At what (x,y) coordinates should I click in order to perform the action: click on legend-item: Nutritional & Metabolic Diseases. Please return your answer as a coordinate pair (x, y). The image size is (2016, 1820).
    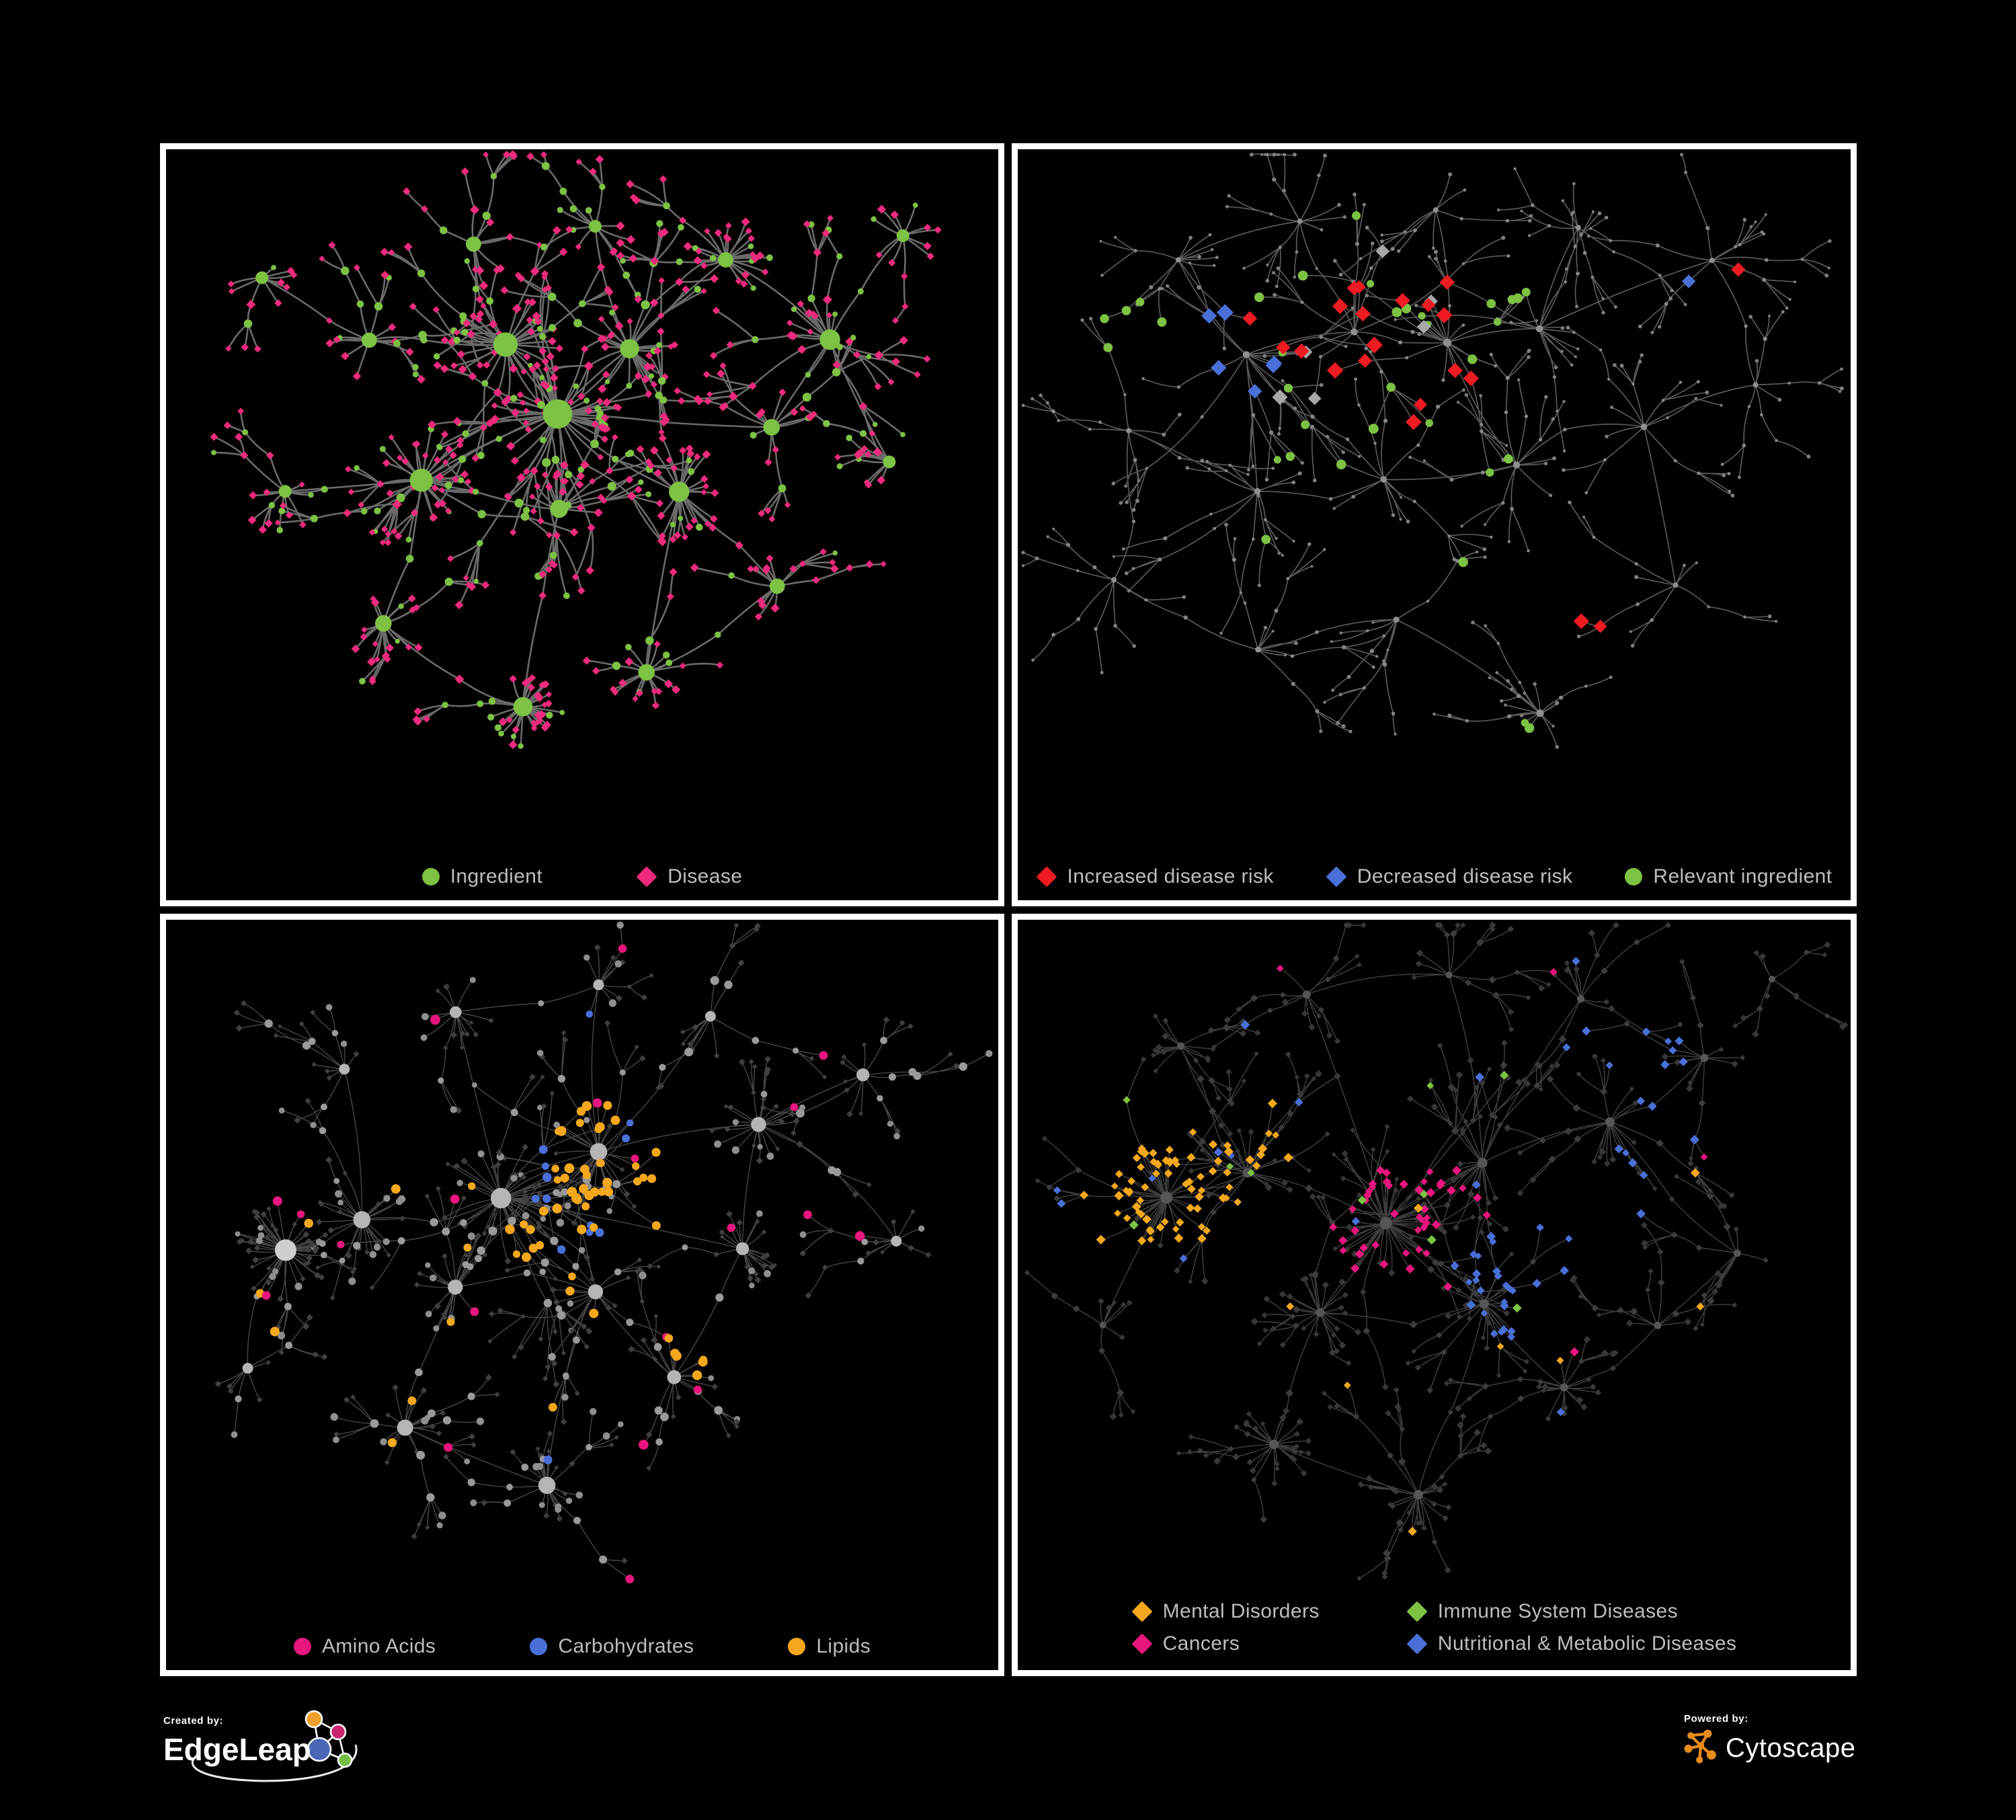
    Looking at the image, I should click on (1571, 1643).